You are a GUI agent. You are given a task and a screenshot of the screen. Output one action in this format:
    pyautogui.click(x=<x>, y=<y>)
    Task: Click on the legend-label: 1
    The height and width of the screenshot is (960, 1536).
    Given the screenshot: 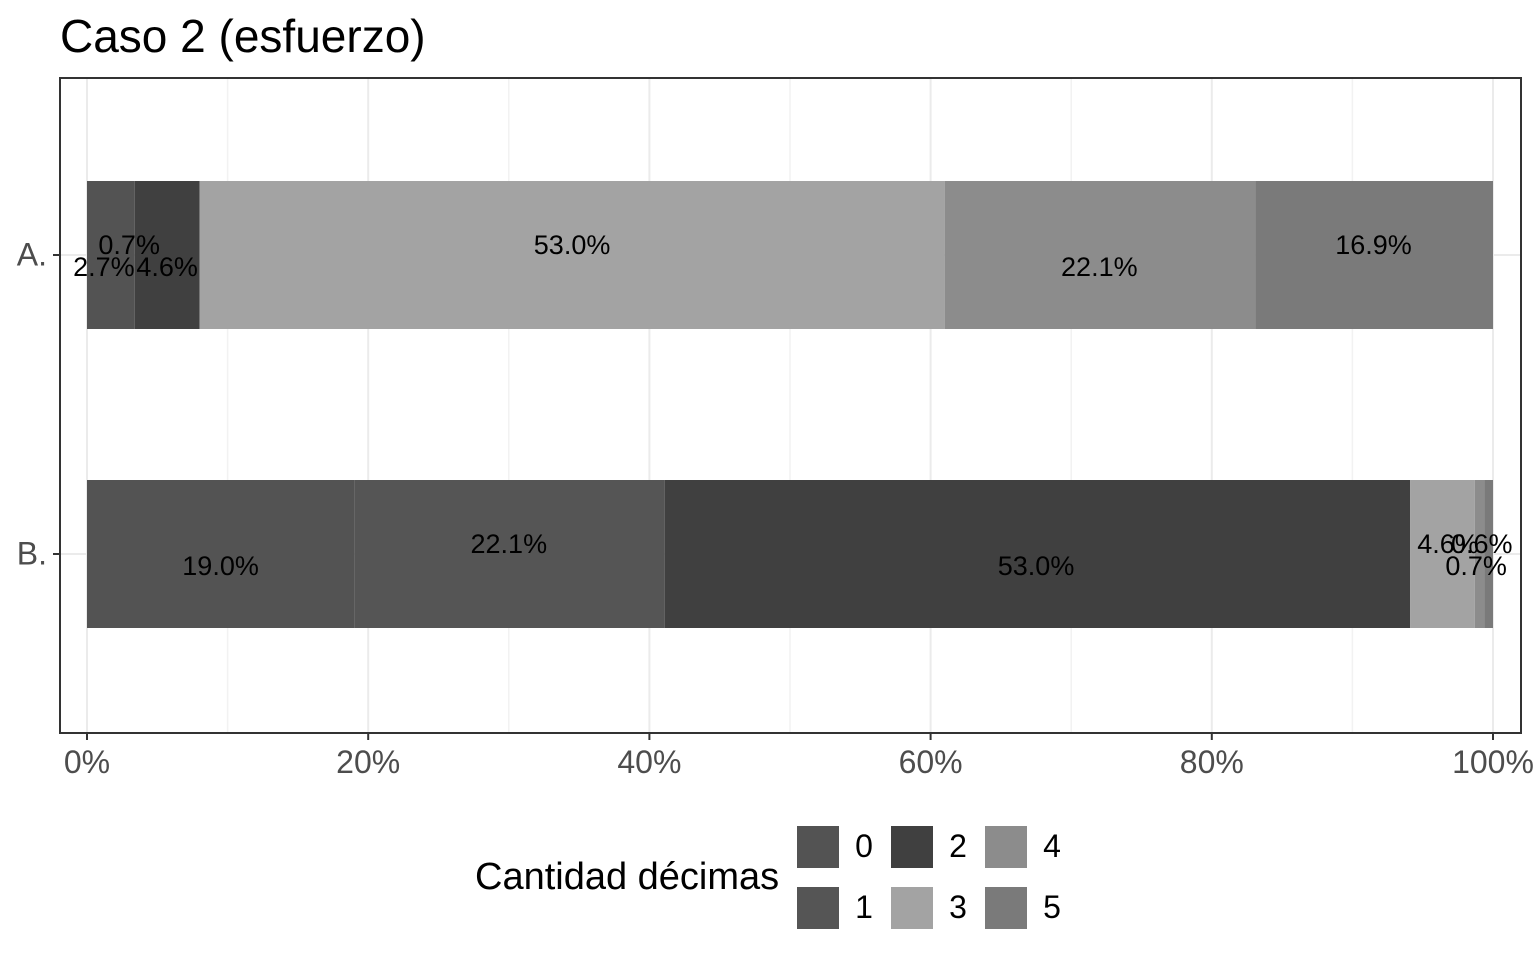 What is the action you would take?
    pyautogui.click(x=864, y=907)
    